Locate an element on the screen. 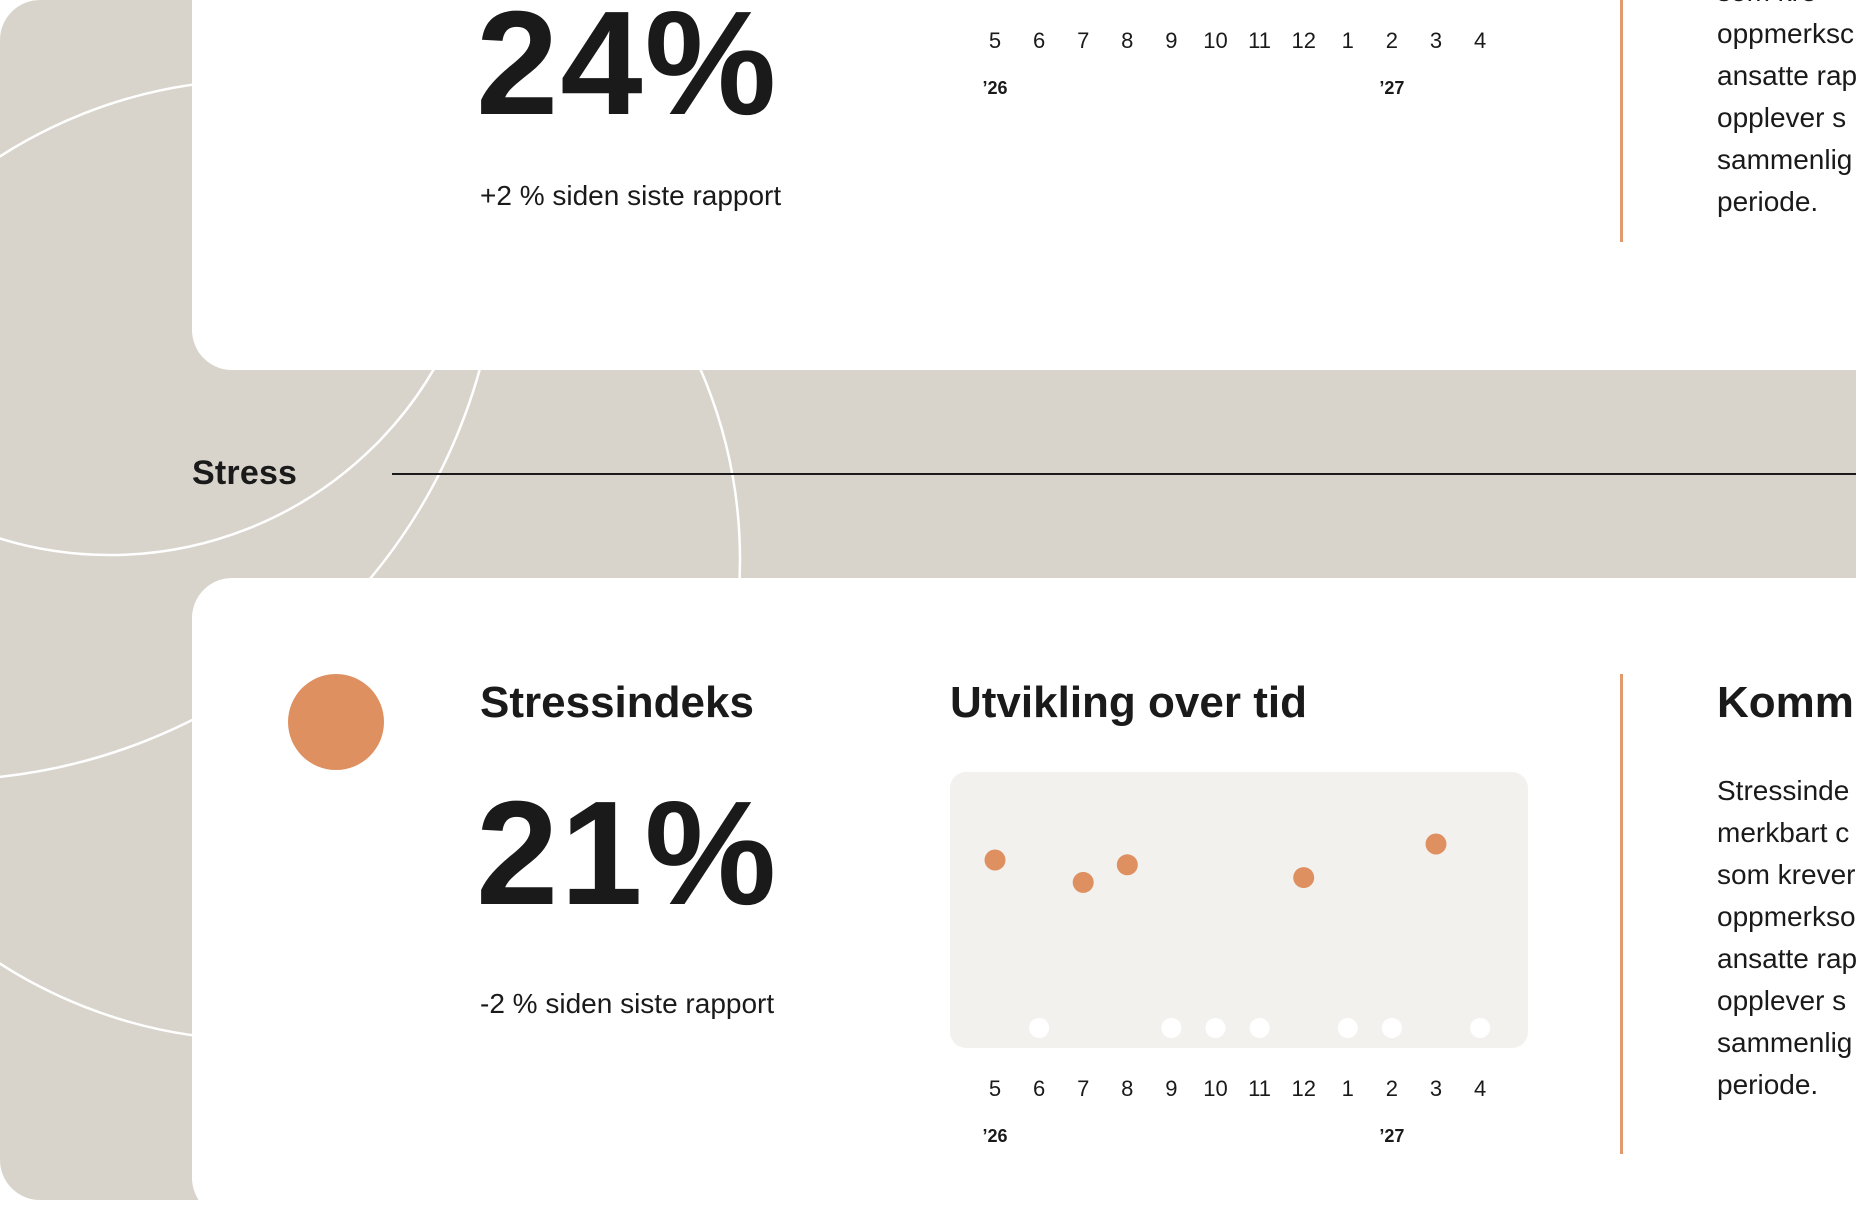 The image size is (1856, 1218). metric-change: +2 % siden siste rapport is located at coordinates (631, 195).